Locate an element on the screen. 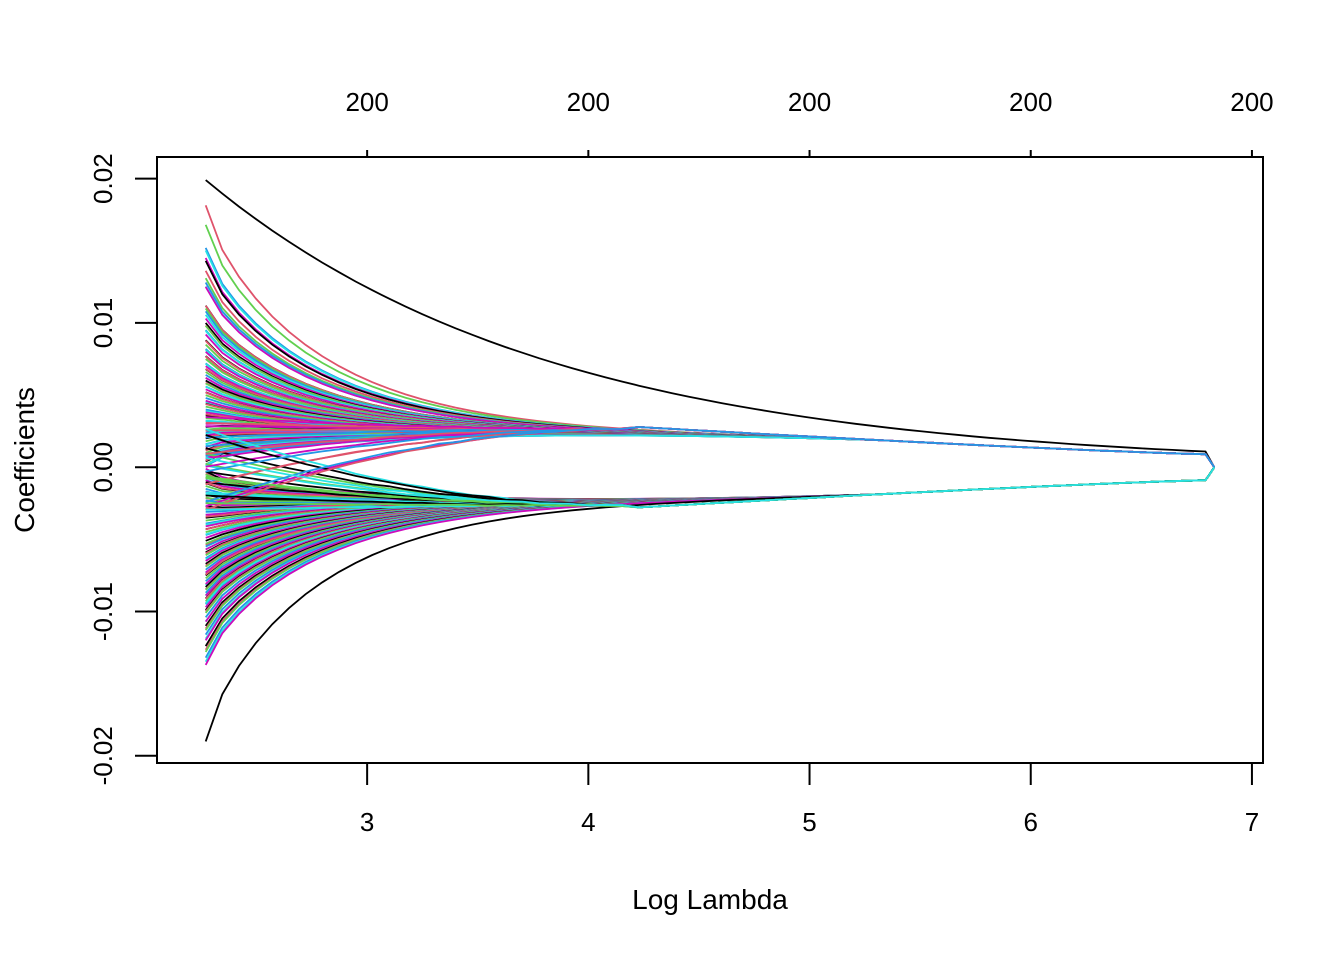  x-tick-label: 7 is located at coordinates (1252, 822).